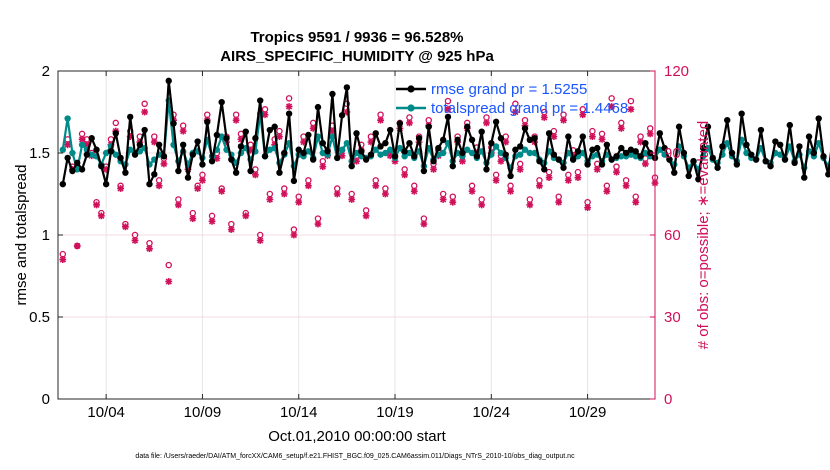 This screenshot has height=470, width=830. What do you see at coordinates (668, 399) in the screenshot?
I see `y-right-tick-label: 0` at bounding box center [668, 399].